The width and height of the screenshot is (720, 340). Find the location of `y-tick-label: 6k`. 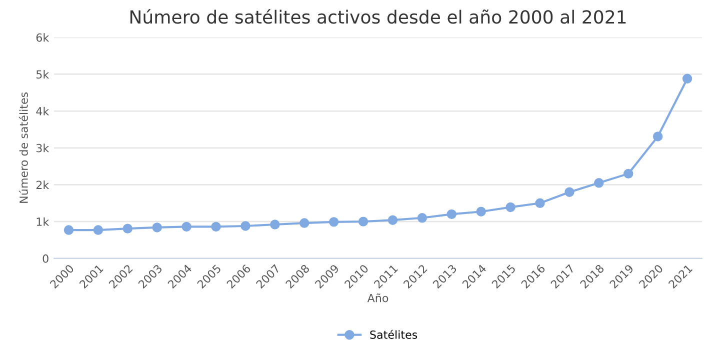

y-tick-label: 6k is located at coordinates (43, 37).